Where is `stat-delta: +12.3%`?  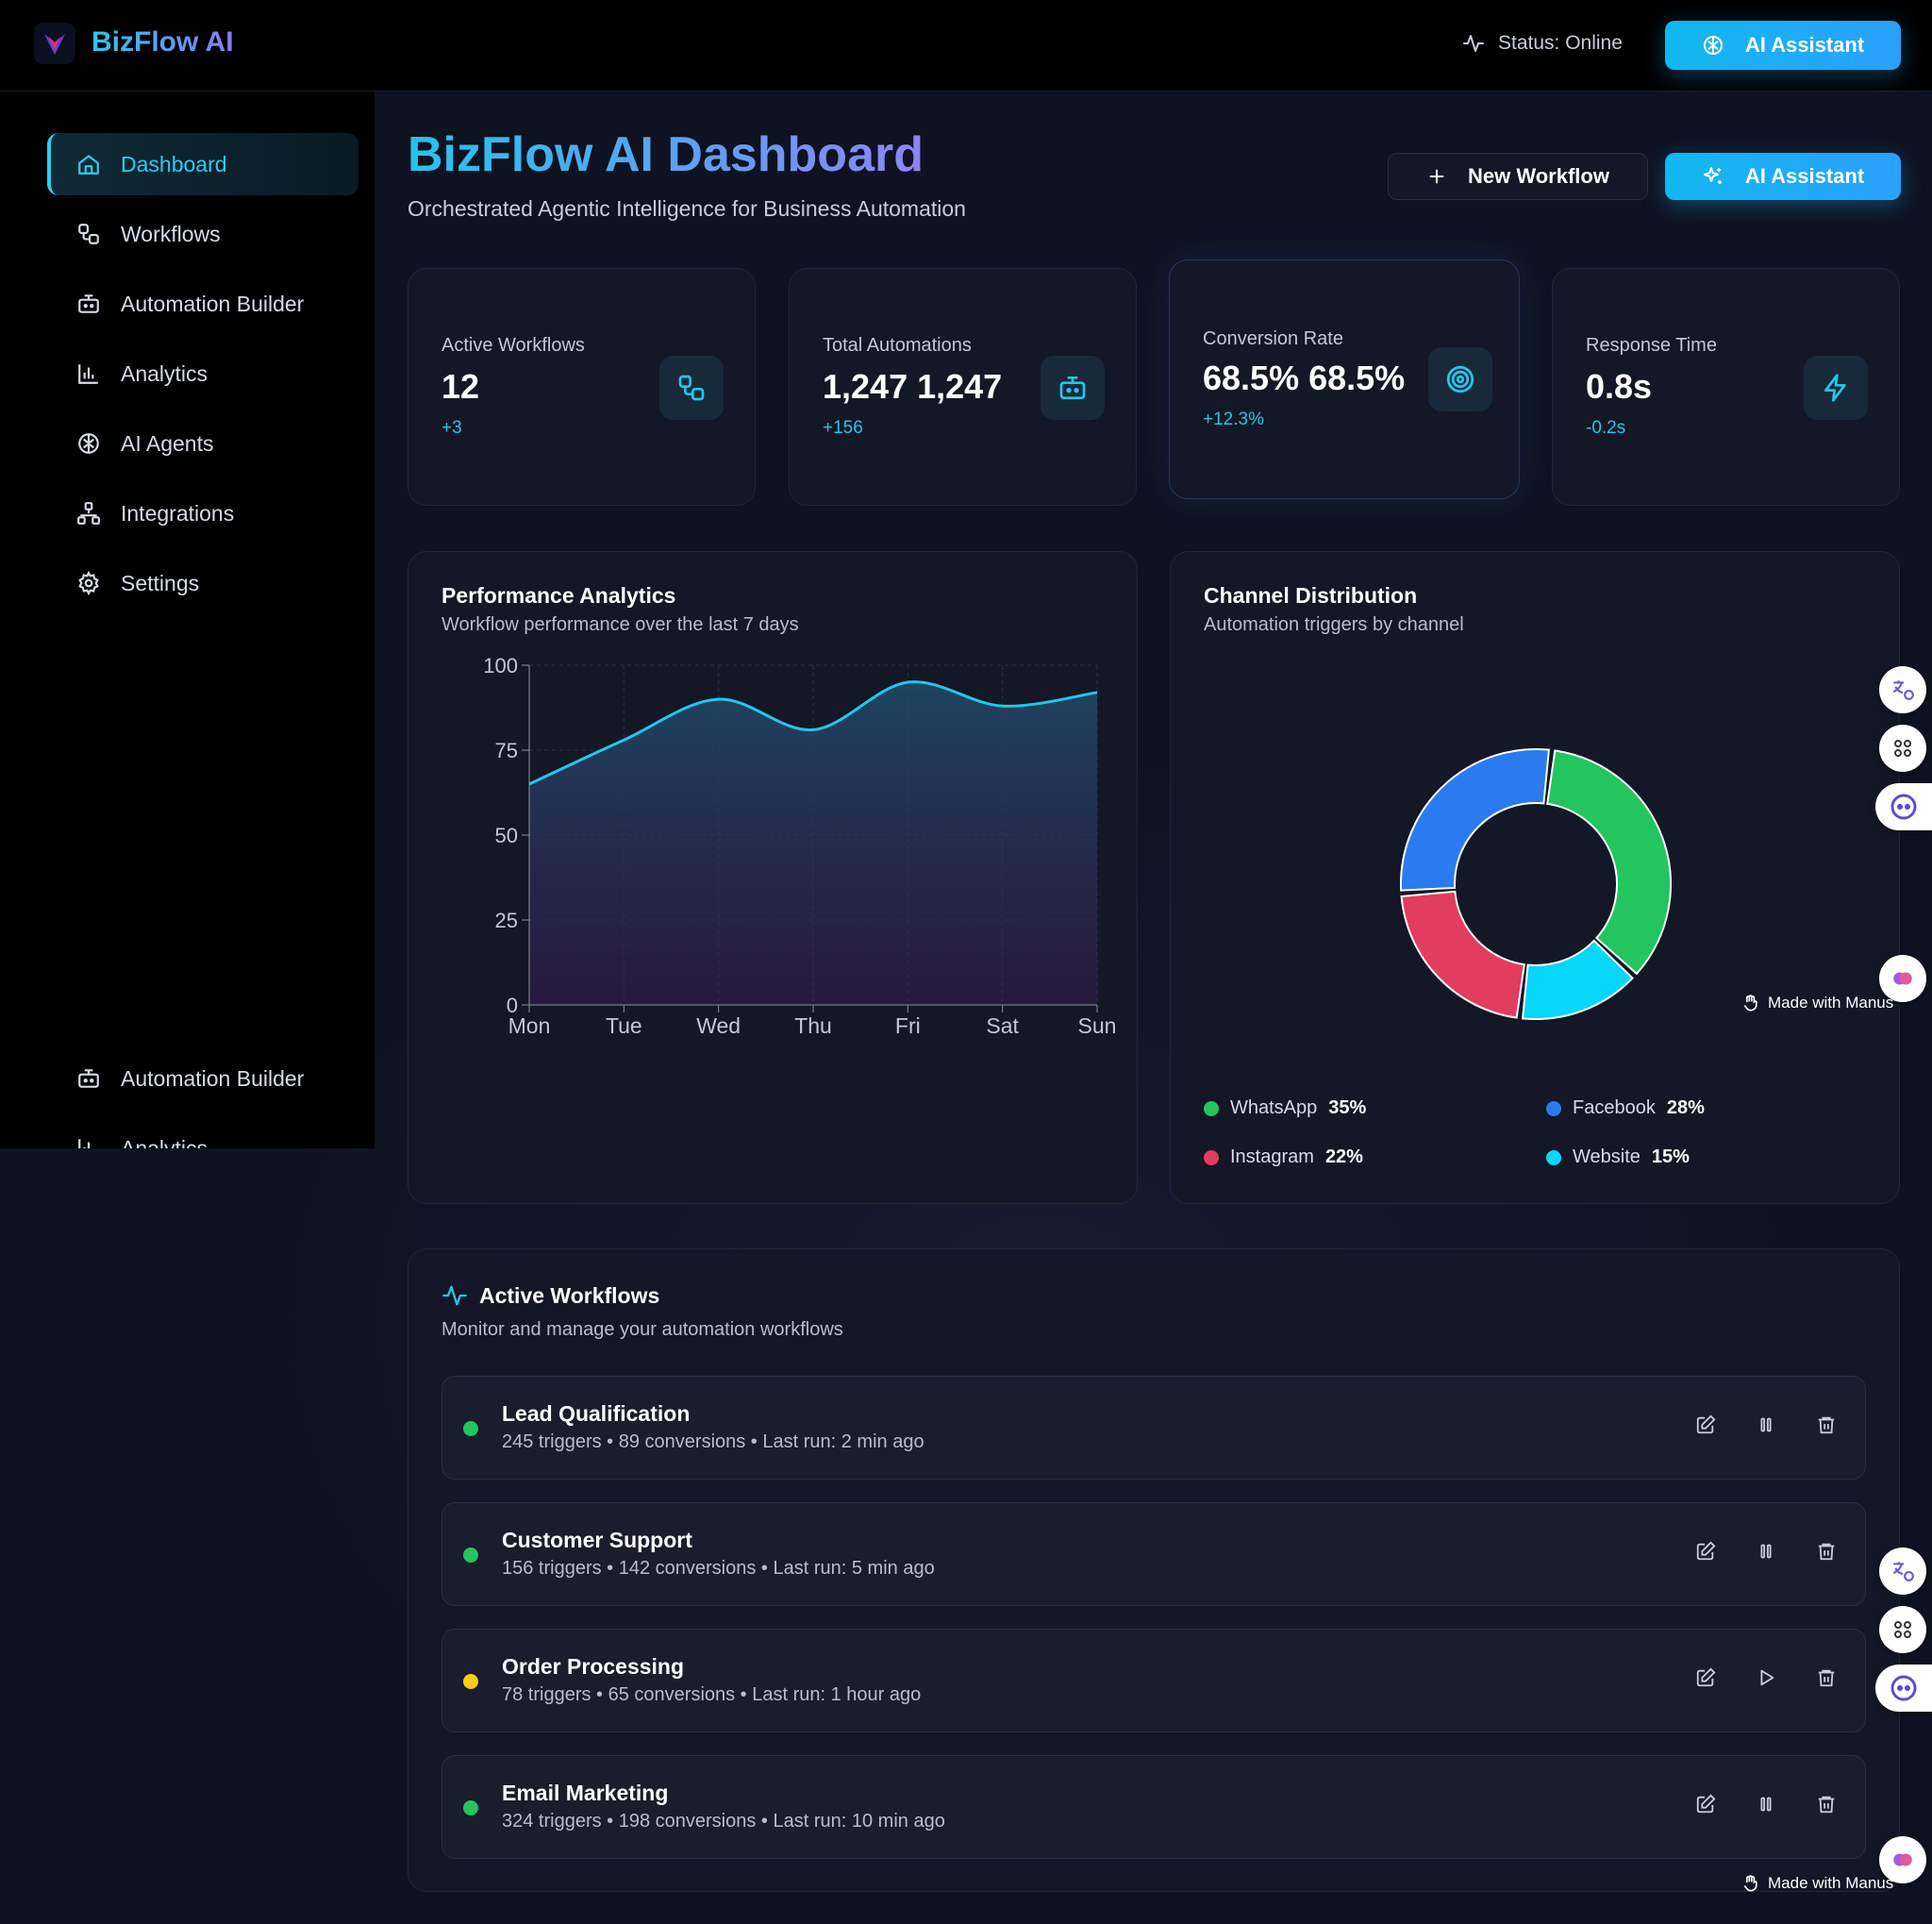
stat-delta: +12.3% is located at coordinates (1233, 419).